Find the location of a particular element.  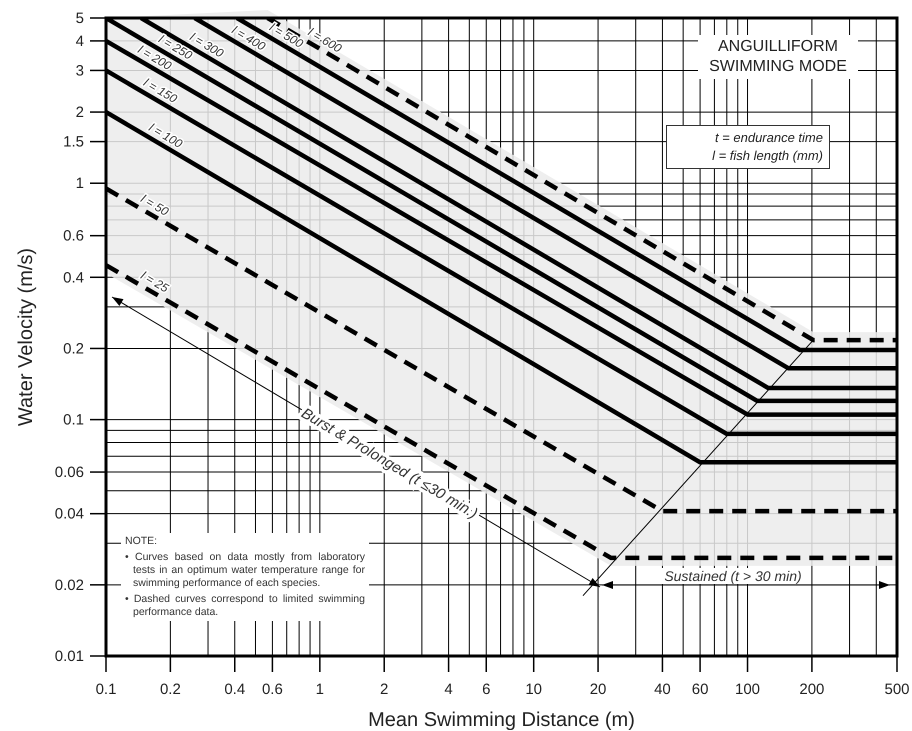

annotation: l = fish length (mm) is located at coordinates (767, 156).